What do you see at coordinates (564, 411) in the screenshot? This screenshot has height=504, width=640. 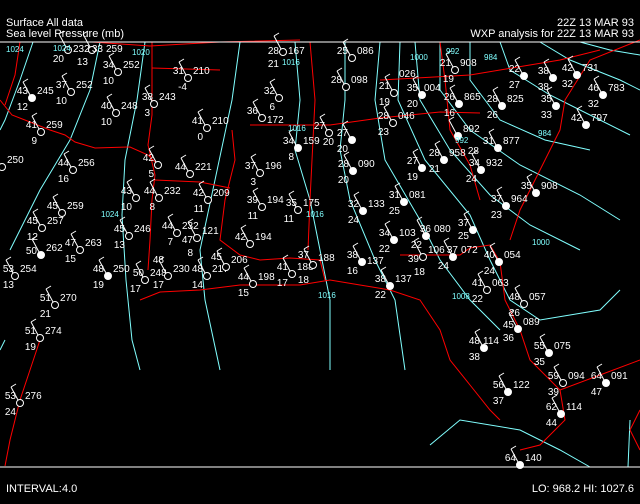 I see `station-plot: 62 114 44` at bounding box center [564, 411].